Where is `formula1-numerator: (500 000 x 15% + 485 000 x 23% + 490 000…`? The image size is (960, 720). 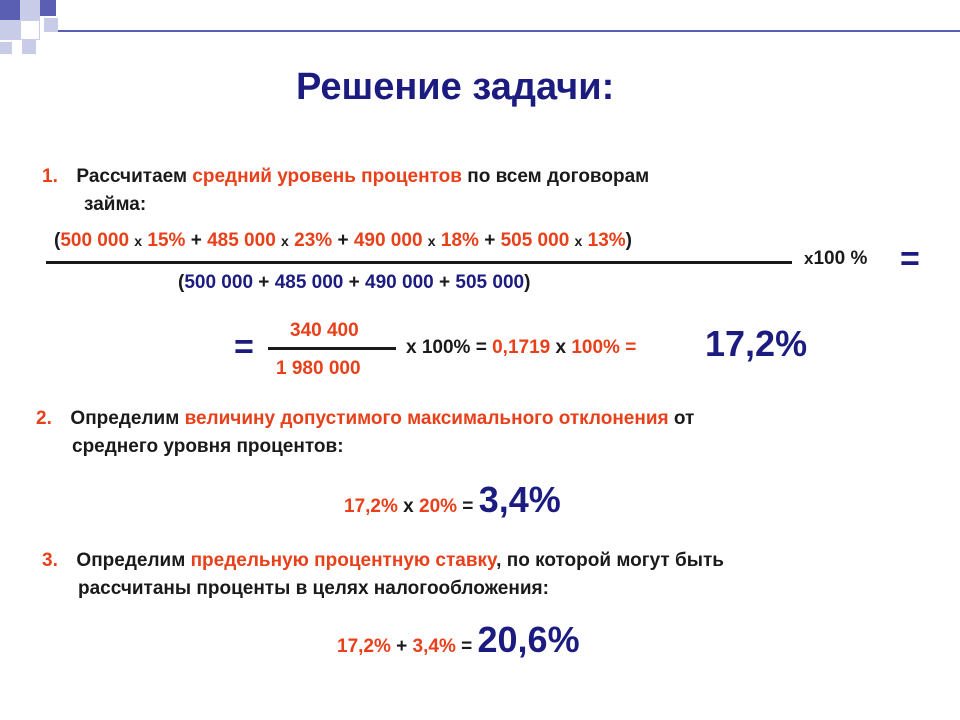 formula1-numerator: (500 000 x 15% + 485 000 x 23% + 490 000… is located at coordinates (343, 241).